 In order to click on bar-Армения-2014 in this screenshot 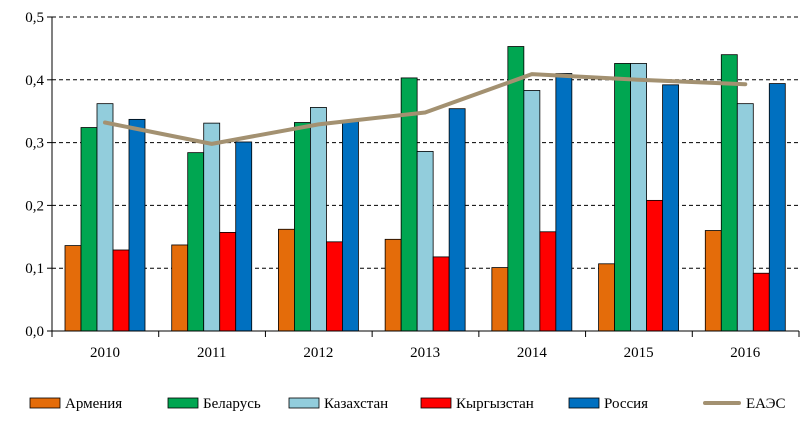, I will do `click(500, 299)`.